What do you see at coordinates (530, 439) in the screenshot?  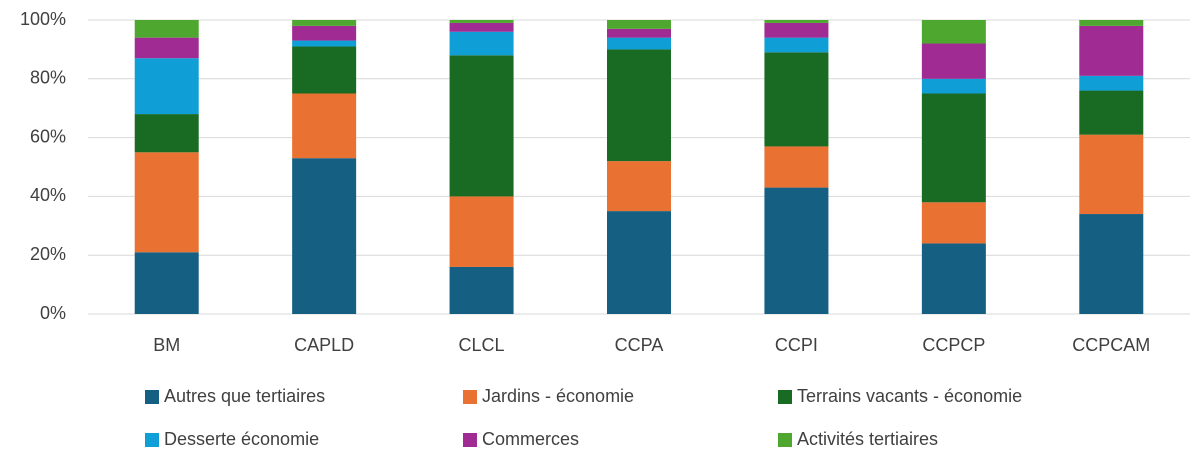 I see `legend-label: Commerces` at bounding box center [530, 439].